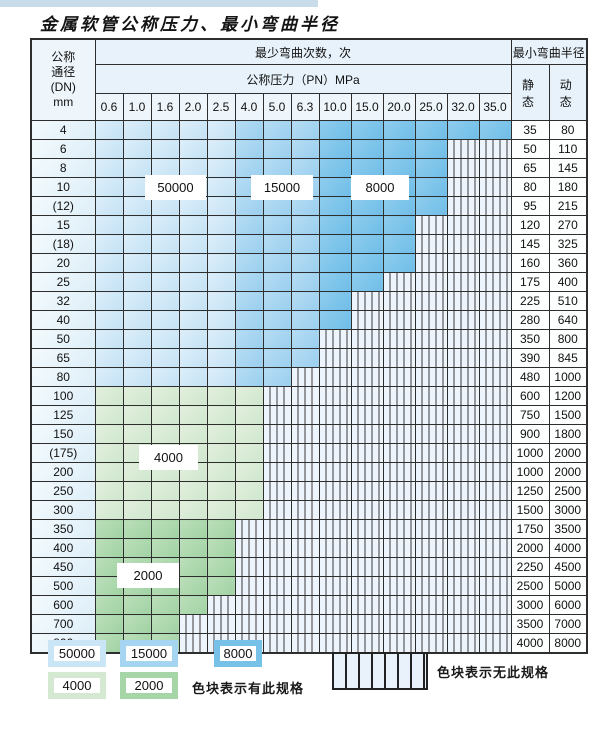 The image size is (600, 743). What do you see at coordinates (380, 671) in the screenshot?
I see `legend-no-spec-swatch` at bounding box center [380, 671].